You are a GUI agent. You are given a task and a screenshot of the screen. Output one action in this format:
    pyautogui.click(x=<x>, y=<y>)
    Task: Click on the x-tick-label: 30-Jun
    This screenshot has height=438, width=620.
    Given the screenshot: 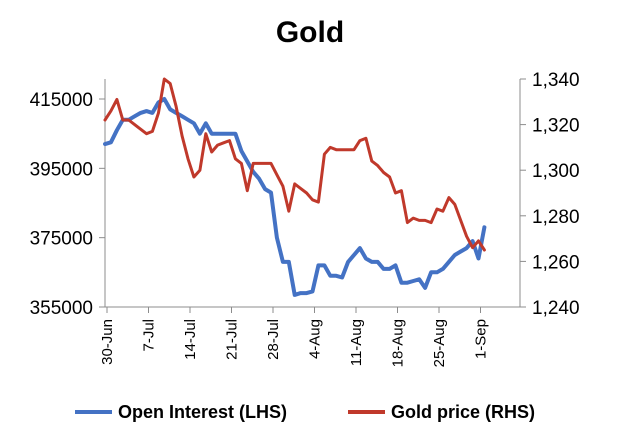 What is the action you would take?
    pyautogui.click(x=107, y=342)
    